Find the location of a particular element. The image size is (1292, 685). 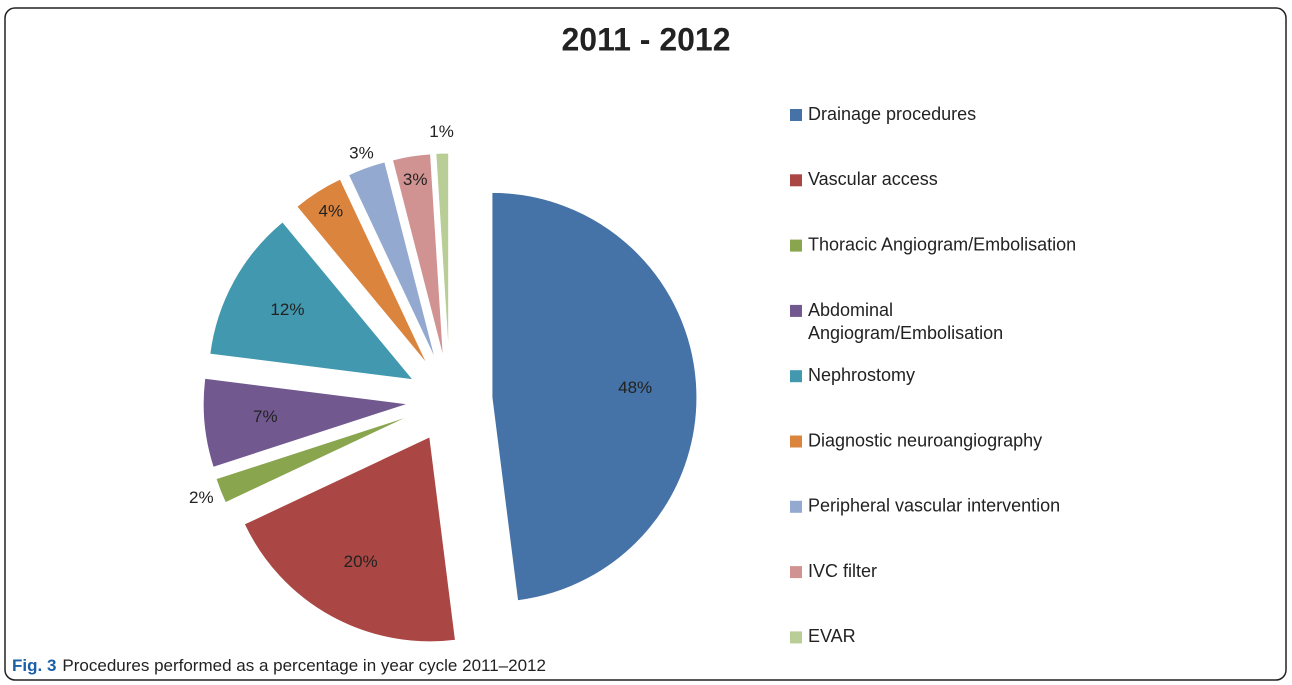

legend-label: Peripheral vascular intervention is located at coordinates (934, 506).